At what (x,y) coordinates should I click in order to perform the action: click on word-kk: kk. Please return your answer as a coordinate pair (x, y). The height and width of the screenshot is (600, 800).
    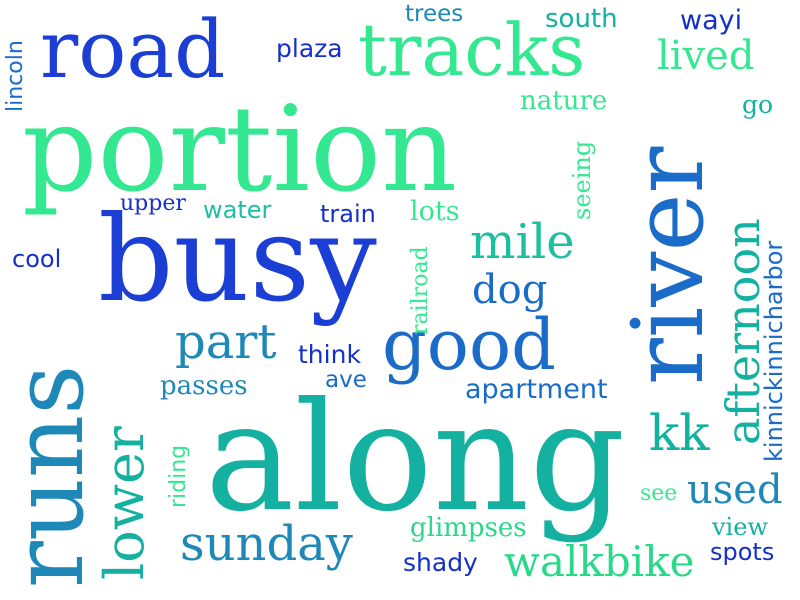
    Looking at the image, I should click on (679, 433).